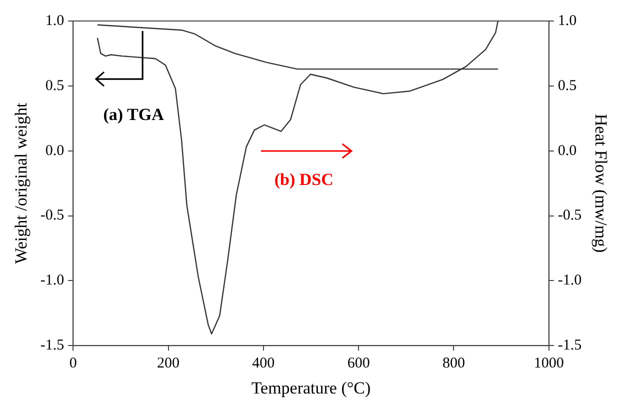  What do you see at coordinates (549, 364) in the screenshot?
I see `x-tick-label: 1000` at bounding box center [549, 364].